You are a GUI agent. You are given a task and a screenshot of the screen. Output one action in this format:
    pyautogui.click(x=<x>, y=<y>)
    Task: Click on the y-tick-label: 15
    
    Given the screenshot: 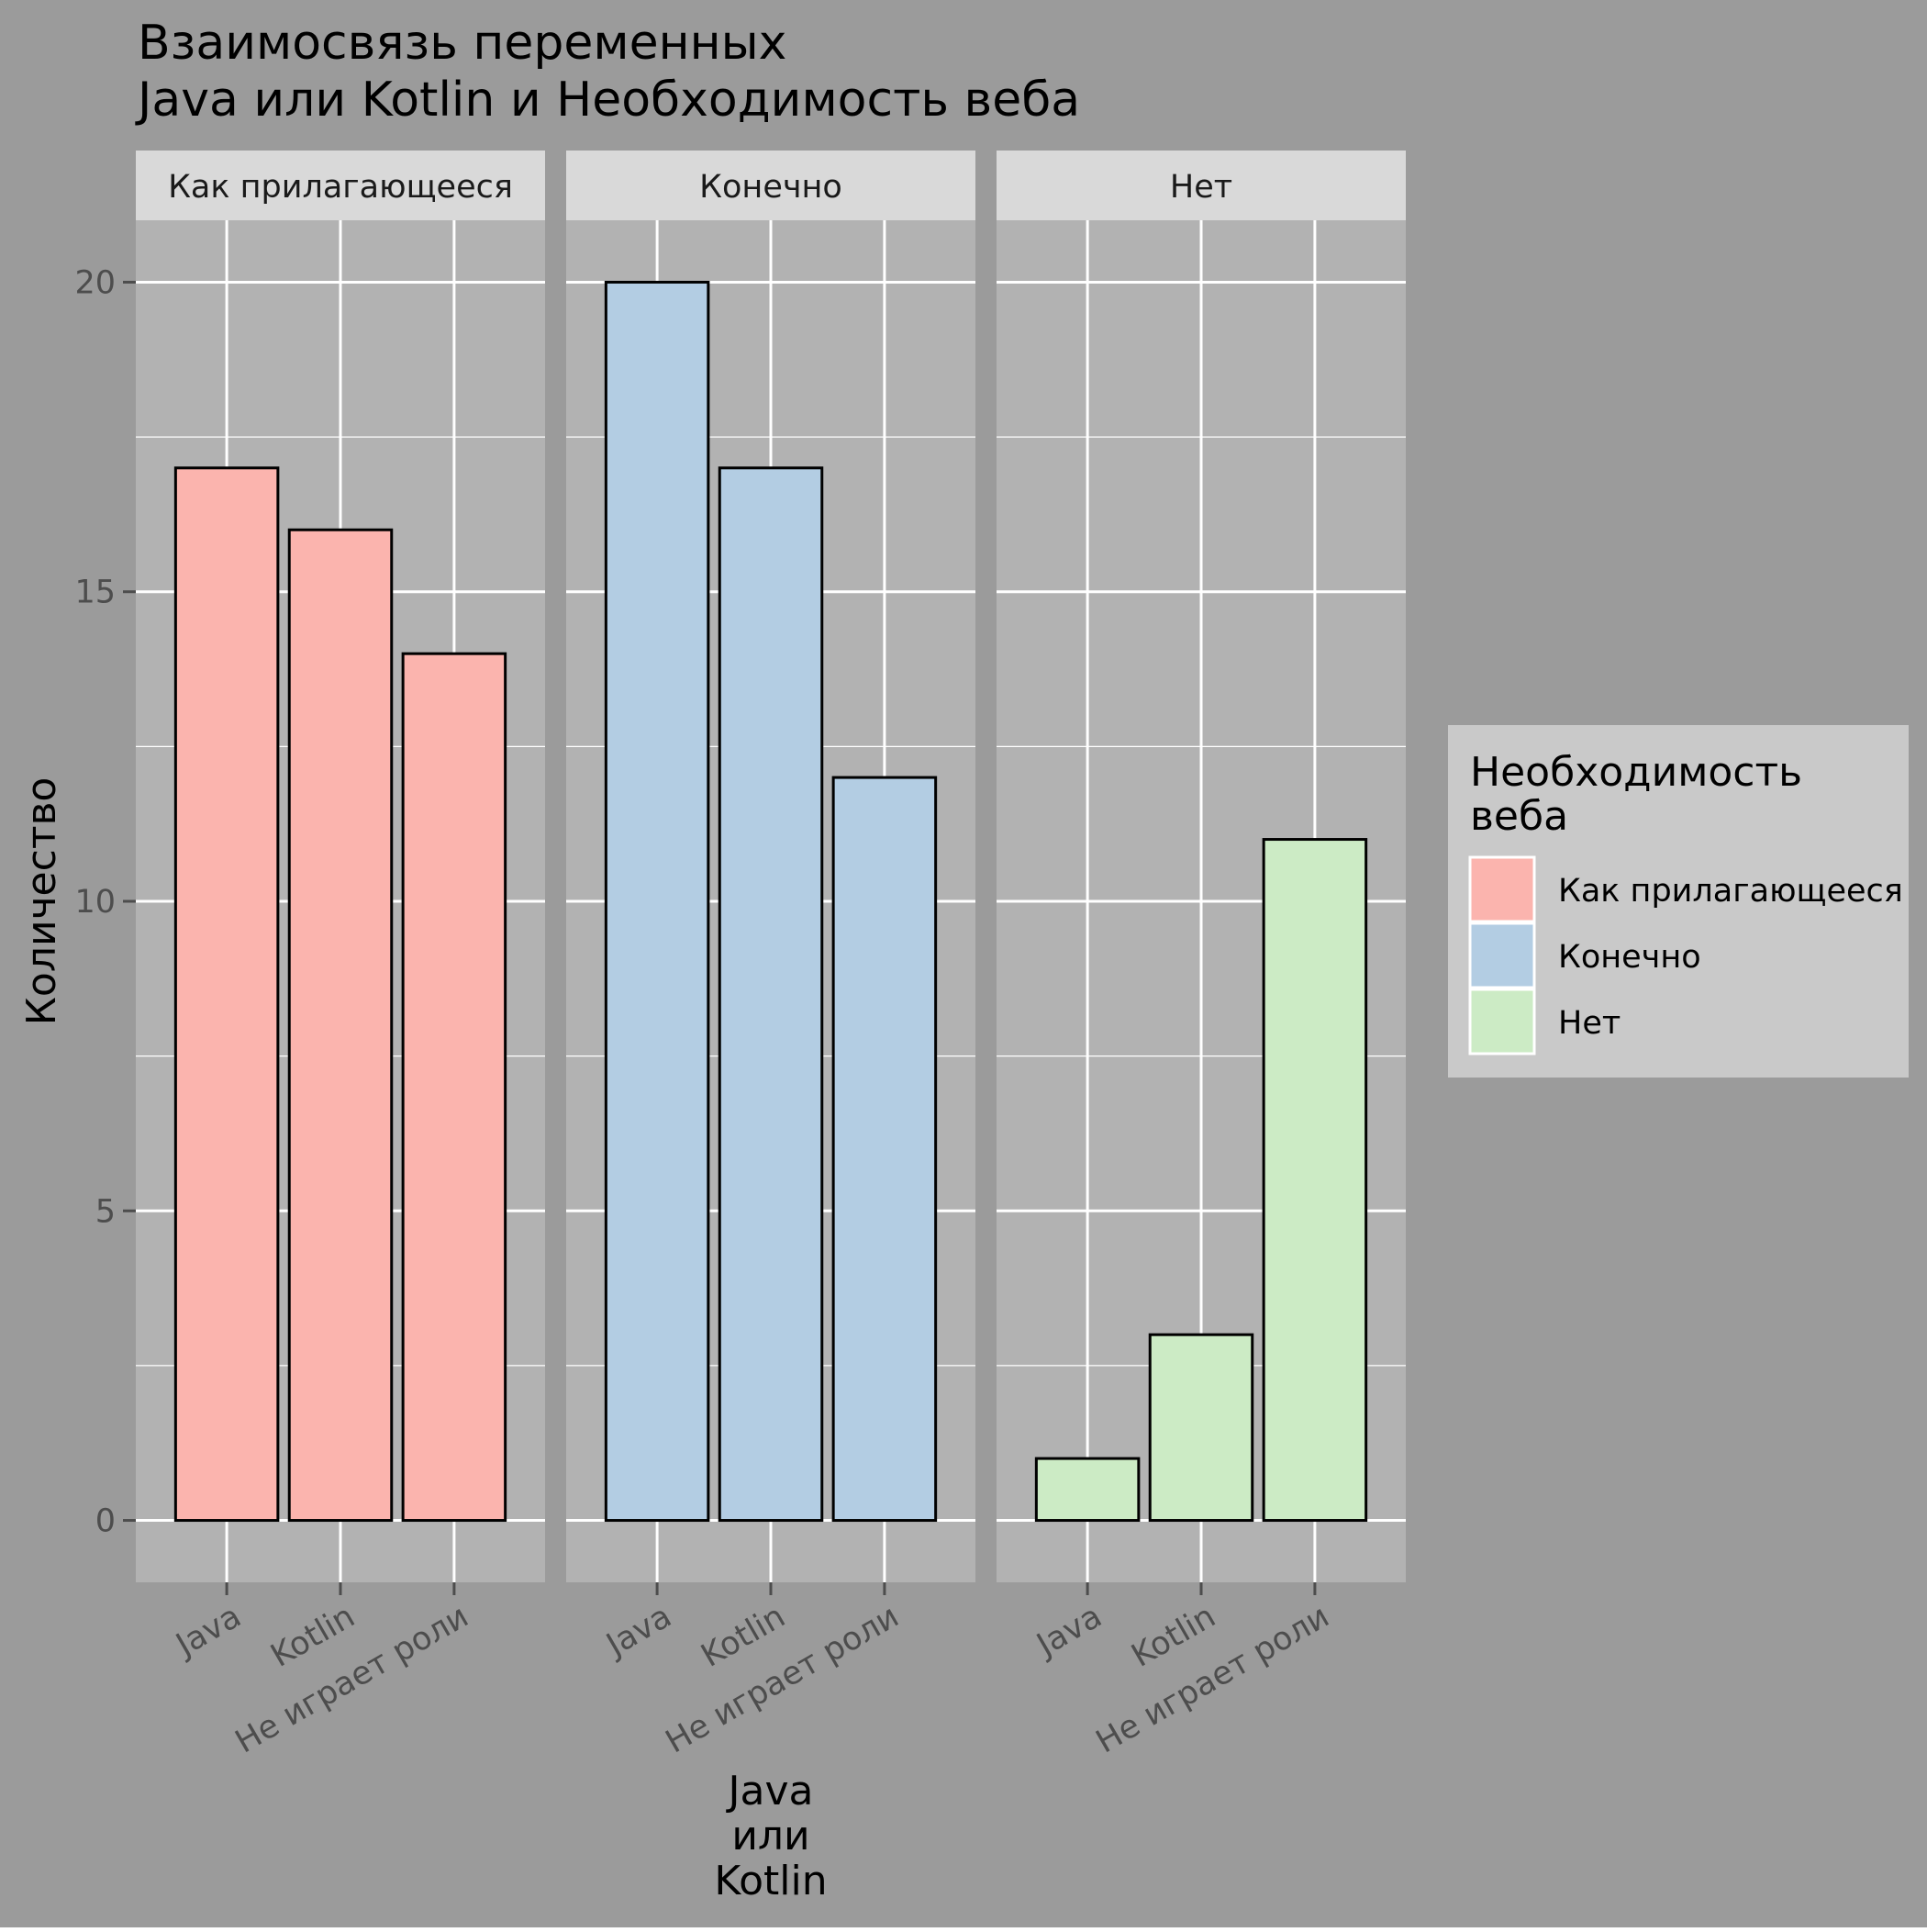 What is the action you would take?
    pyautogui.click(x=95, y=593)
    